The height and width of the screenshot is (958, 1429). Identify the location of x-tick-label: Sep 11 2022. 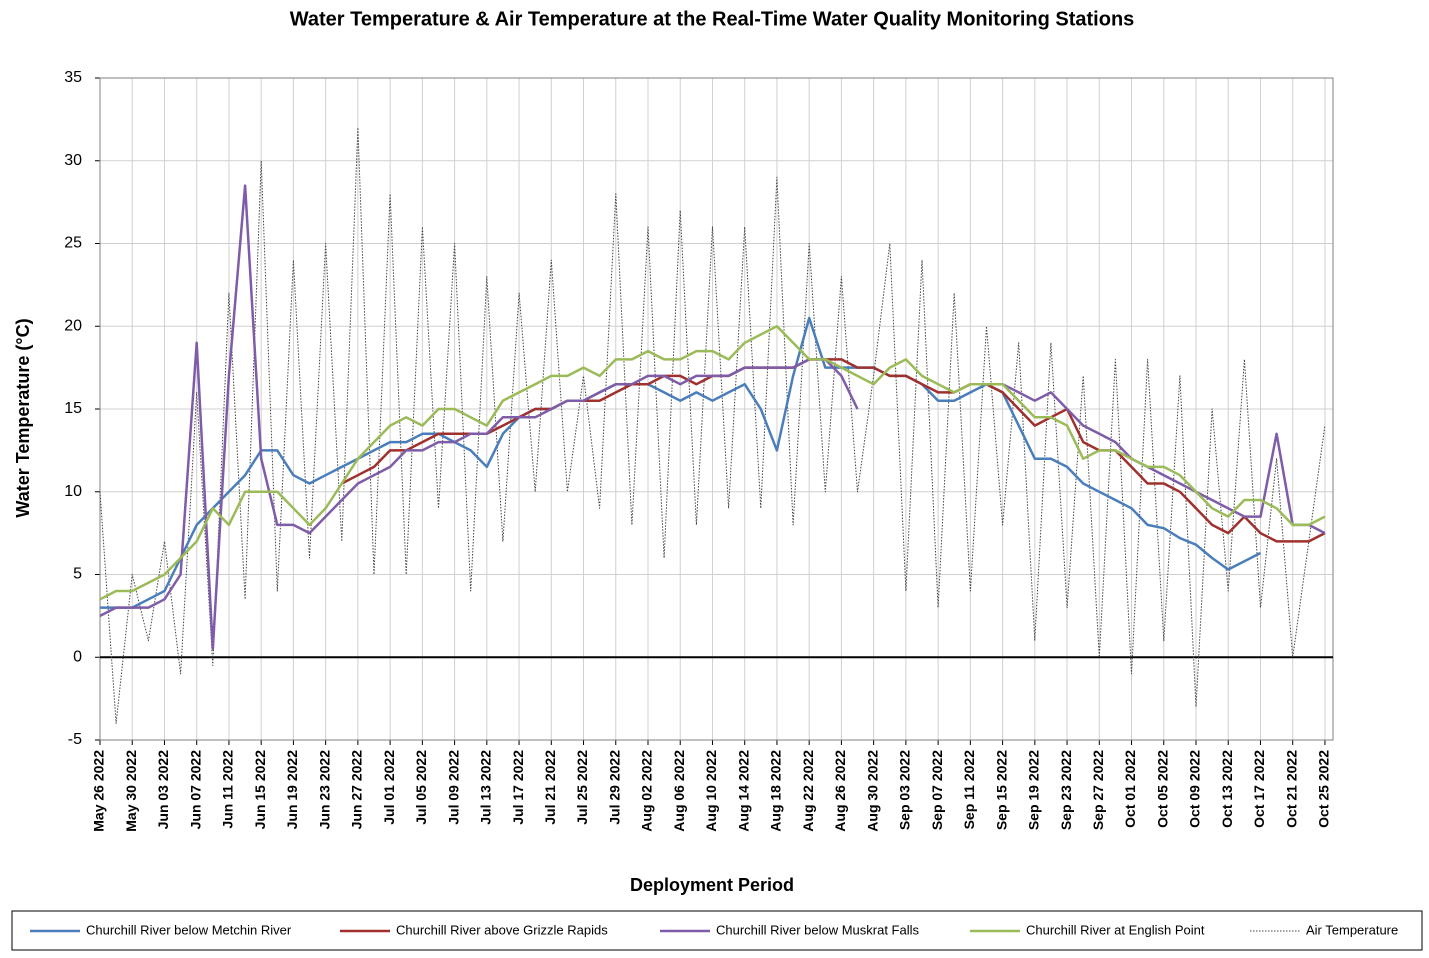
(969, 790).